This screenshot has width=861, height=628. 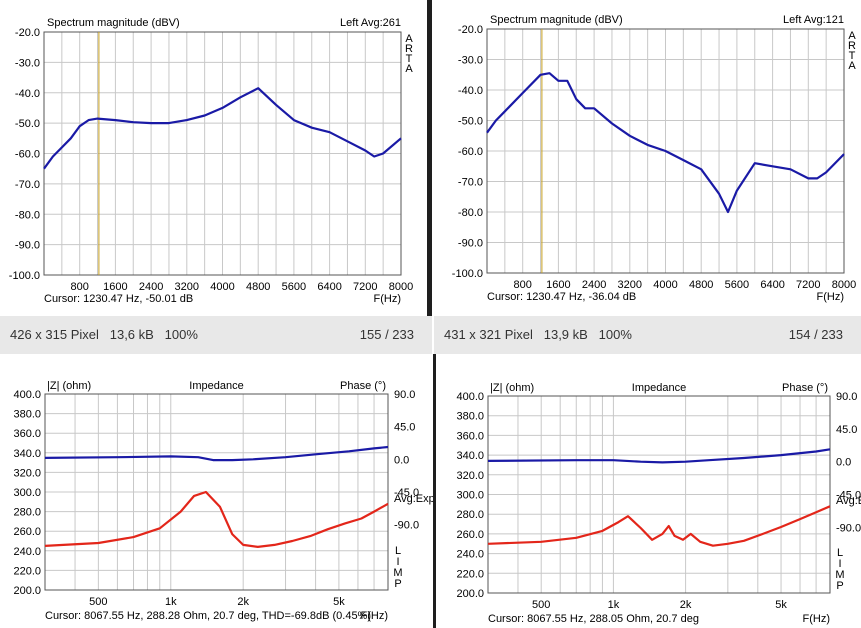 I want to click on cursor-readout: Cursor: 1230.47 Hz, -36.04 dB, so click(x=561, y=297).